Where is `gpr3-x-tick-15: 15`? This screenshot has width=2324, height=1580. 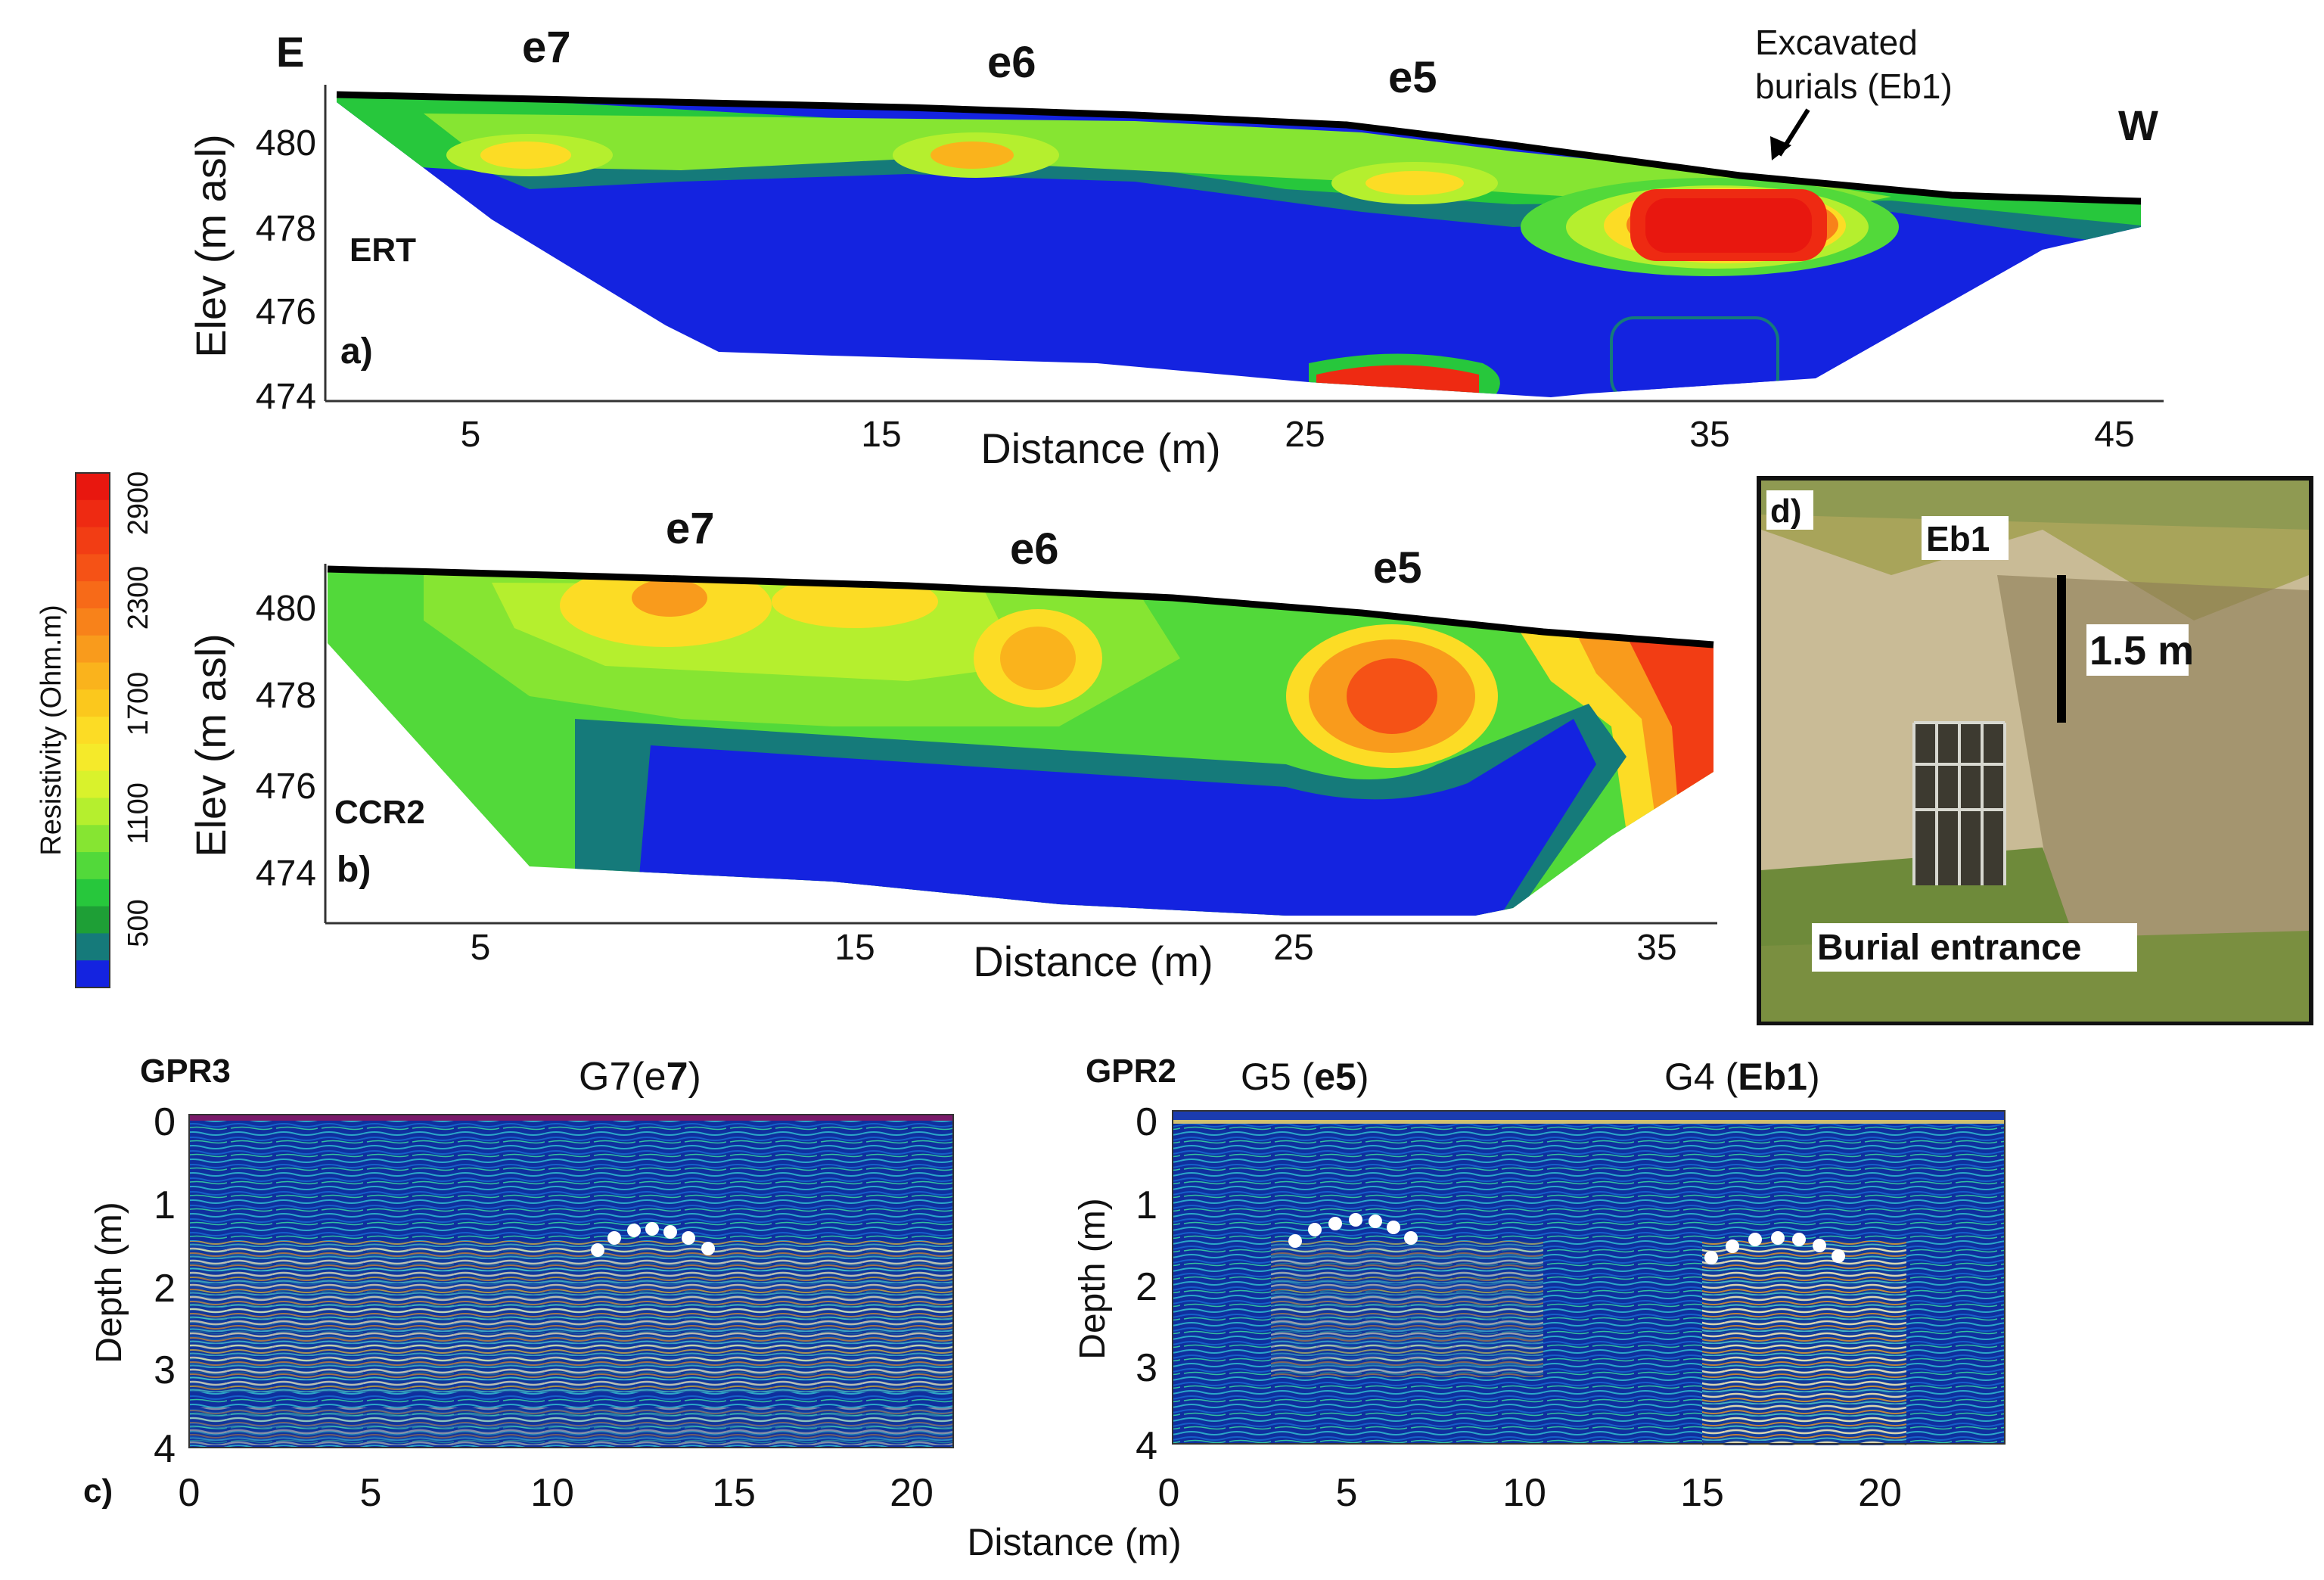
gpr3-x-tick-15: 15 is located at coordinates (734, 1493).